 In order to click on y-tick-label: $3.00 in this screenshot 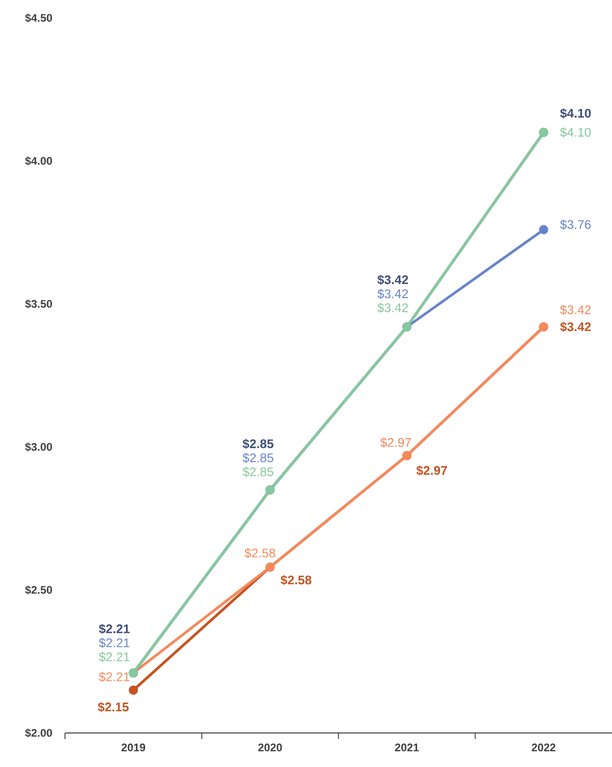, I will do `click(38, 447)`.